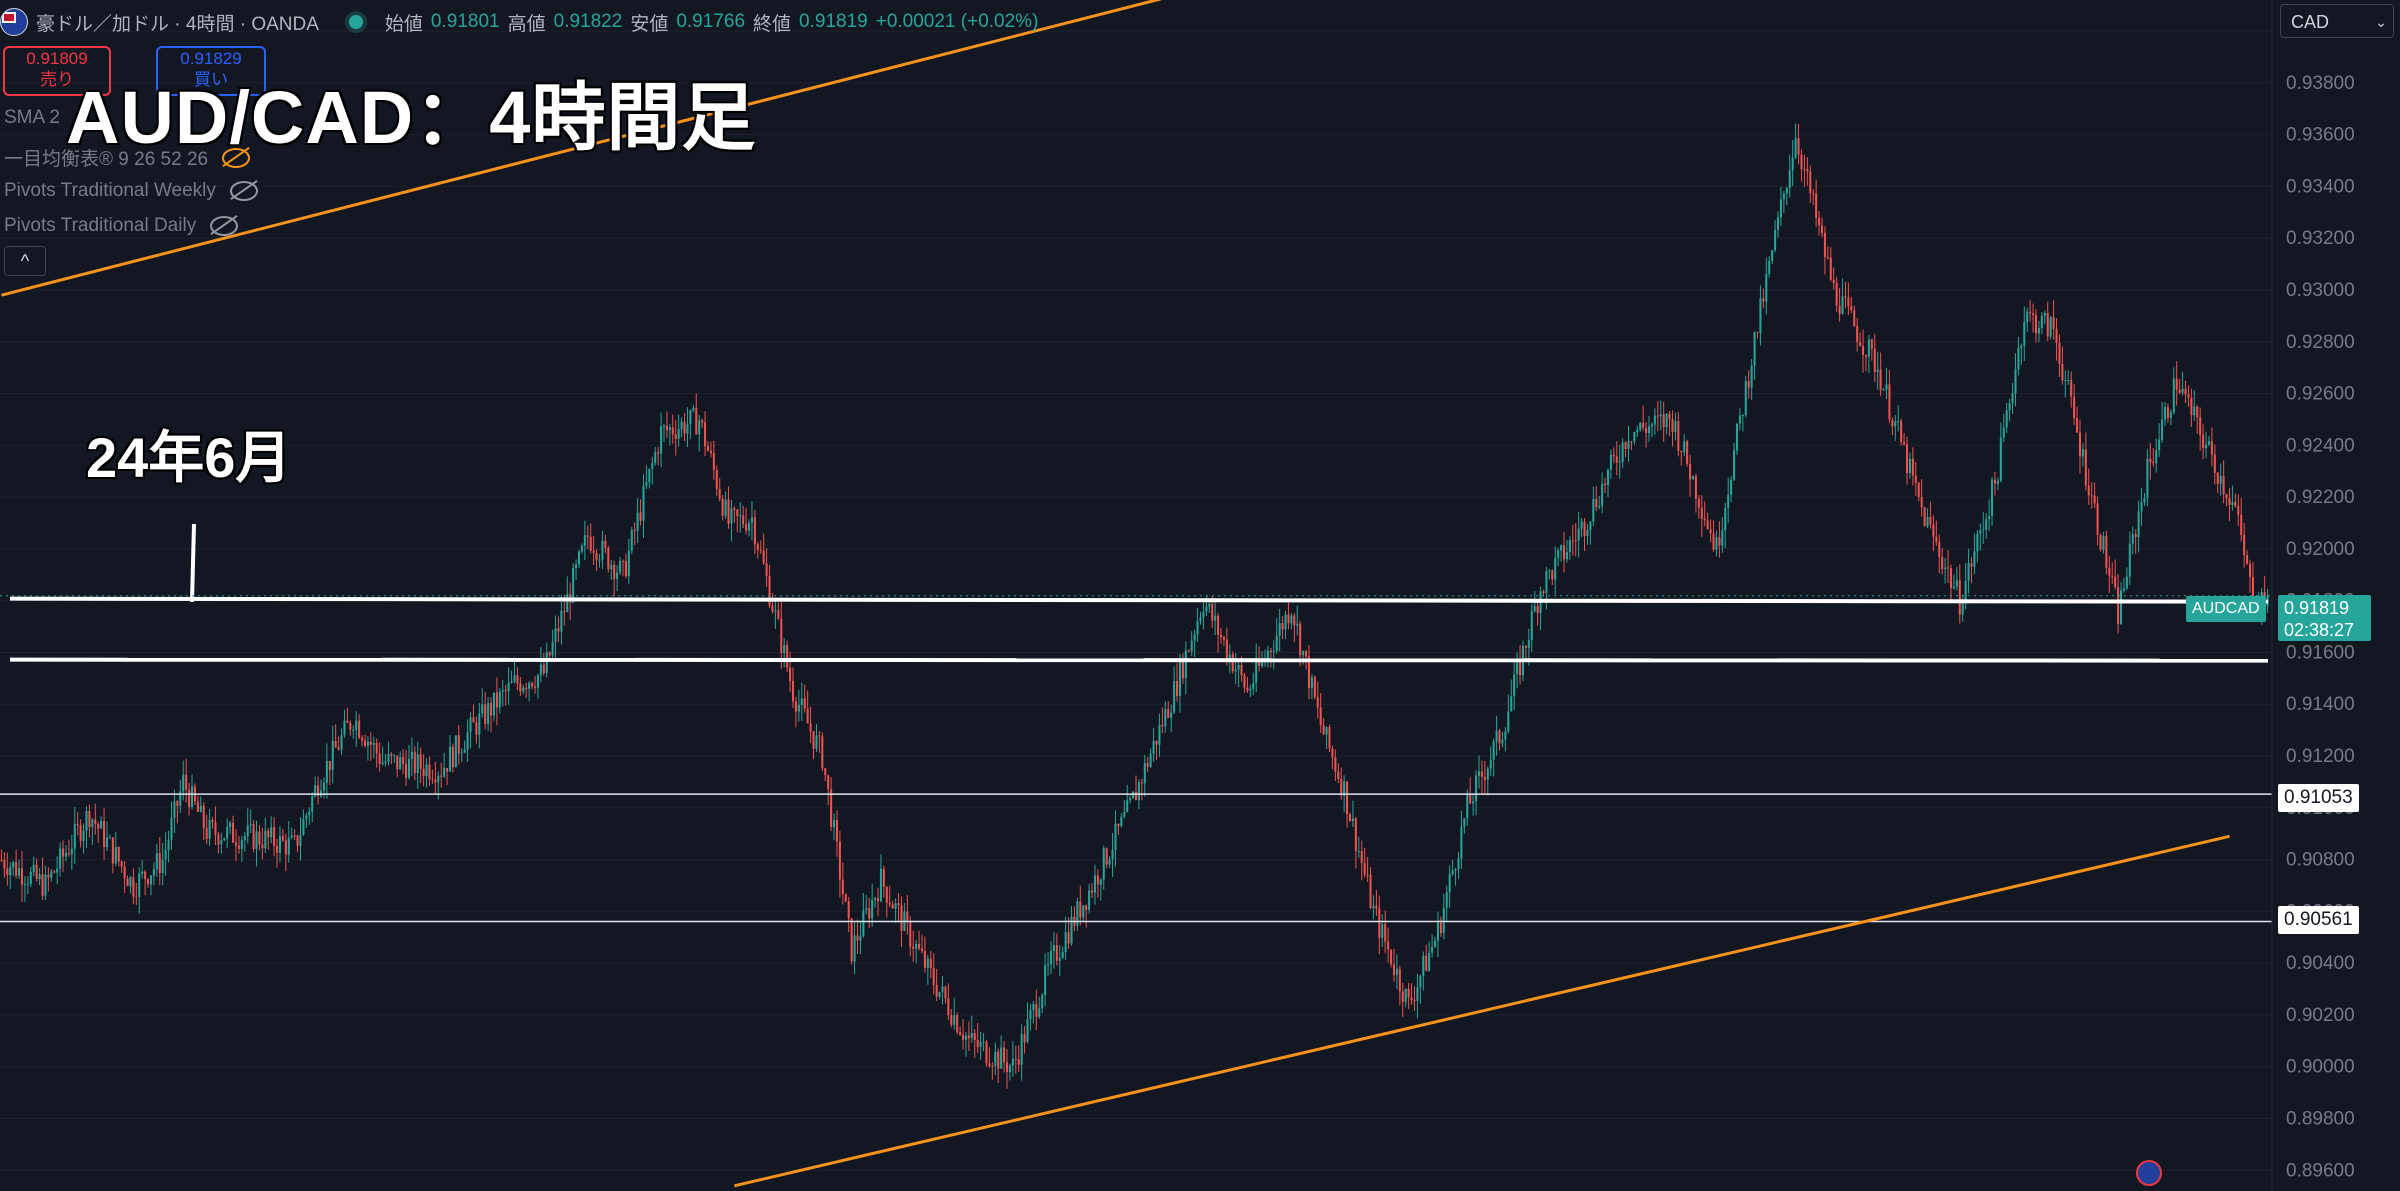 The width and height of the screenshot is (2400, 1191). Describe the element at coordinates (2149, 1173) in the screenshot. I see `event-flag-icon` at that location.